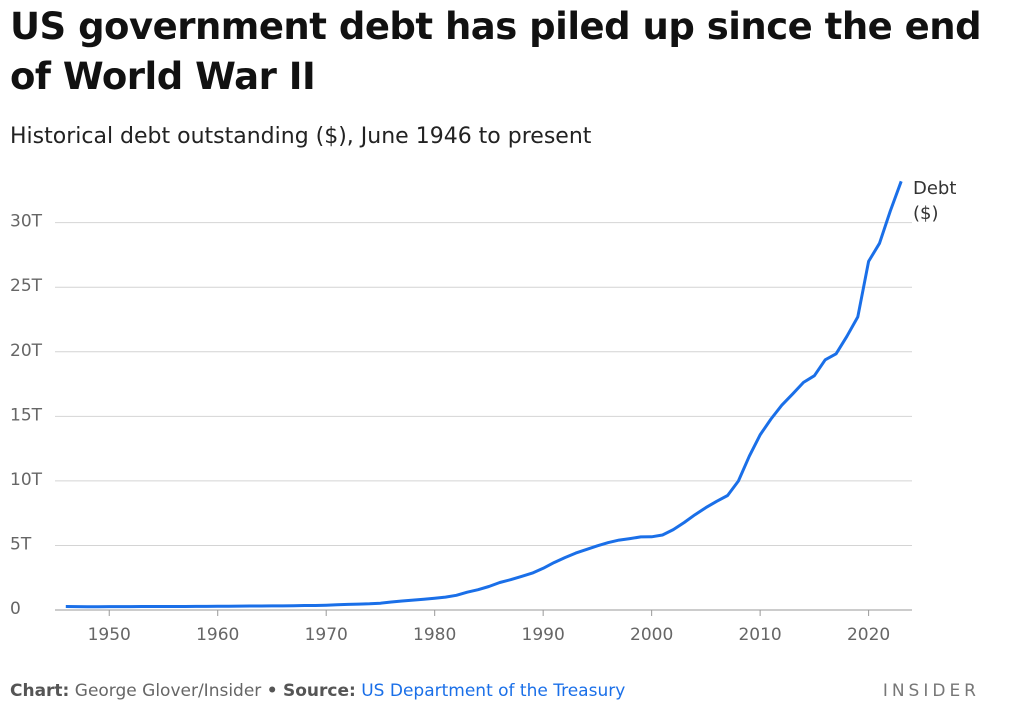 This screenshot has height=727, width=1026. What do you see at coordinates (651, 635) in the screenshot?
I see `x-tick-label: 2000` at bounding box center [651, 635].